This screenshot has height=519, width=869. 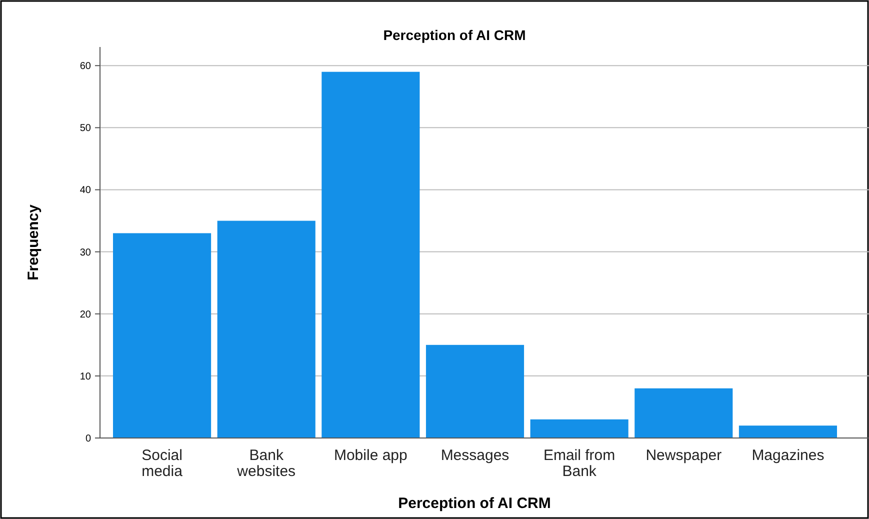 I want to click on y-tick-label: 40, so click(x=86, y=190).